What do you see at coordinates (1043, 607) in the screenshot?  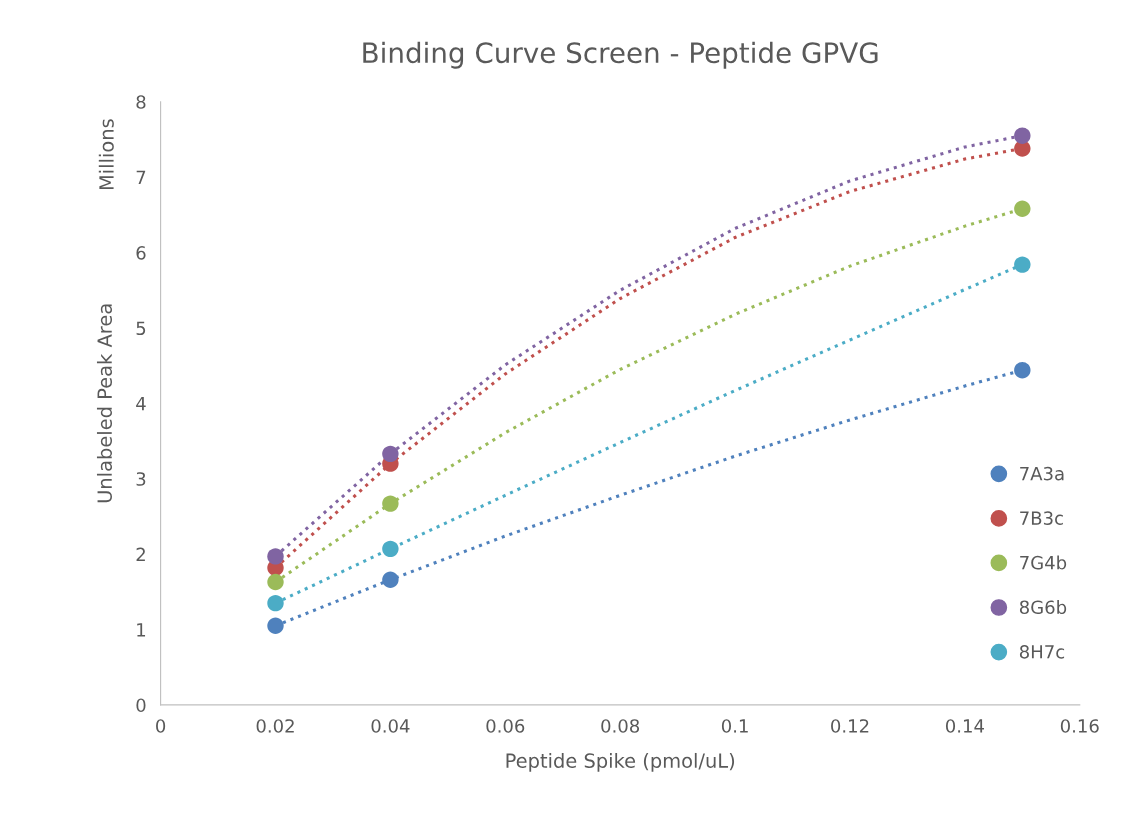 I see `legend-label: 8G6b` at bounding box center [1043, 607].